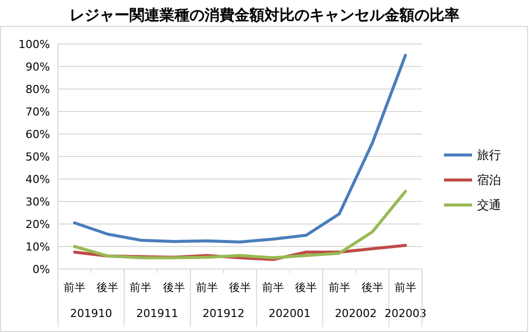 The width and height of the screenshot is (529, 333). What do you see at coordinates (38, 89) in the screenshot?
I see `y-tick-label: 80%` at bounding box center [38, 89].